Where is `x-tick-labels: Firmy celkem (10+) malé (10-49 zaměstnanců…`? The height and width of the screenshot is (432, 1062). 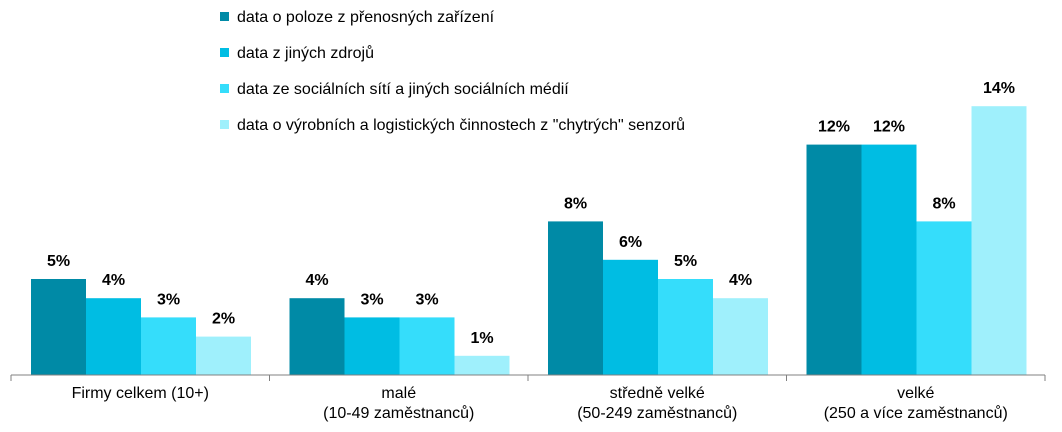
x-tick-labels: Firmy celkem (10+) malé (10-49 zaměstnanců… is located at coordinates (540, 403).